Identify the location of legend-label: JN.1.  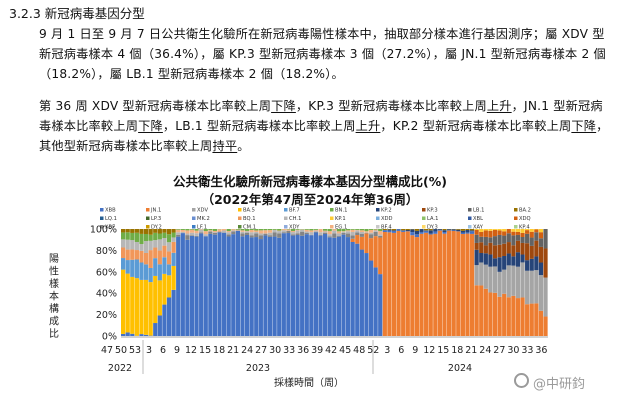
(155, 211).